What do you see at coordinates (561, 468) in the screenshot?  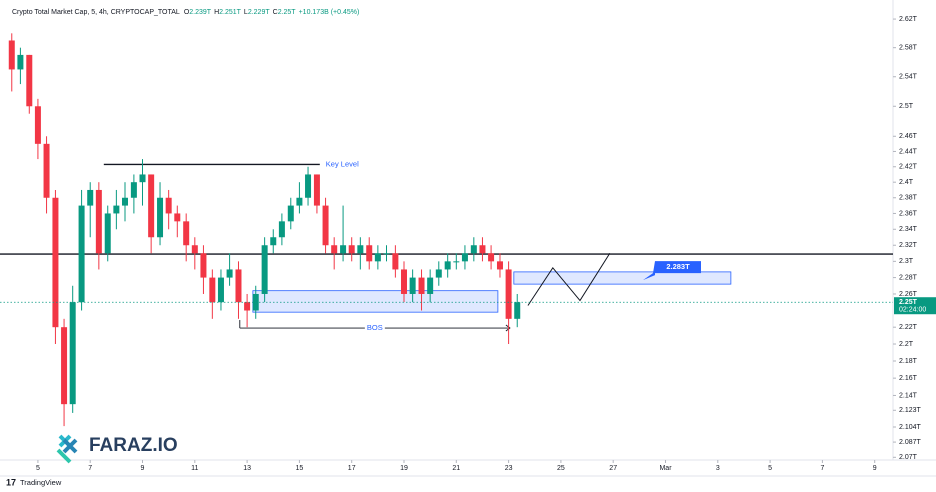 I see `x-tick-label: 25` at bounding box center [561, 468].